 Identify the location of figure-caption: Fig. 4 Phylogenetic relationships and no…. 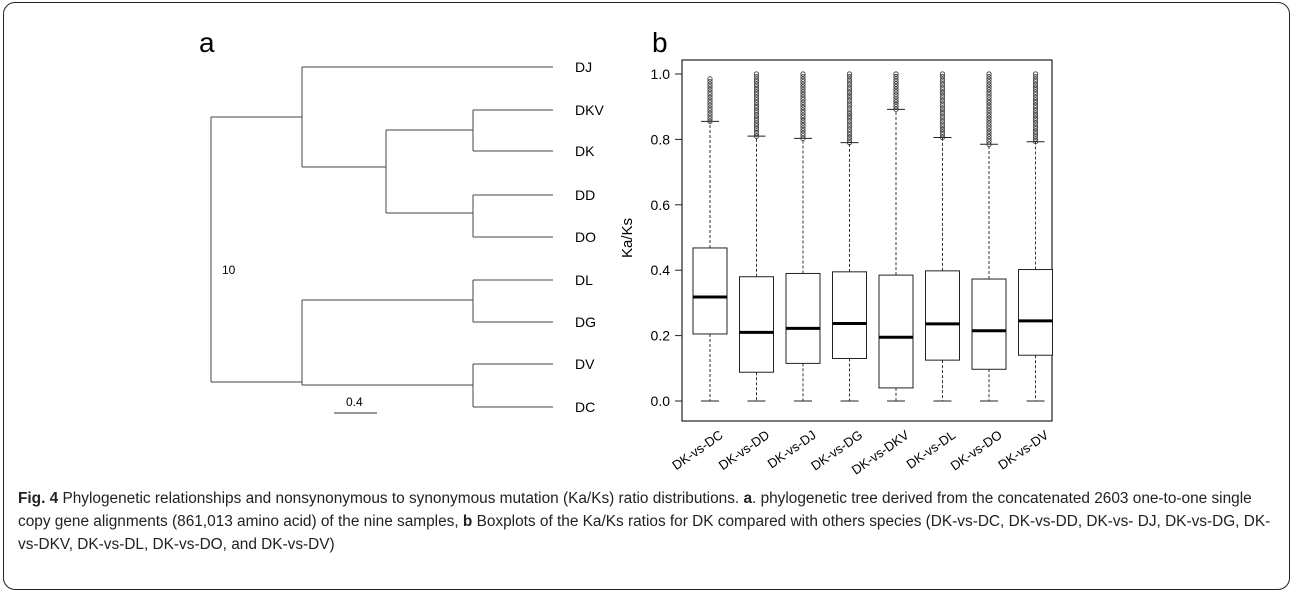
(649, 521).